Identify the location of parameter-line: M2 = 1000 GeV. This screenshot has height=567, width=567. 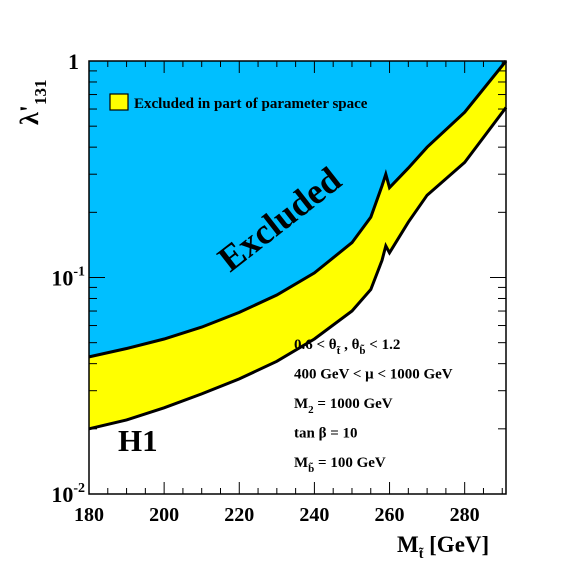
(343, 406).